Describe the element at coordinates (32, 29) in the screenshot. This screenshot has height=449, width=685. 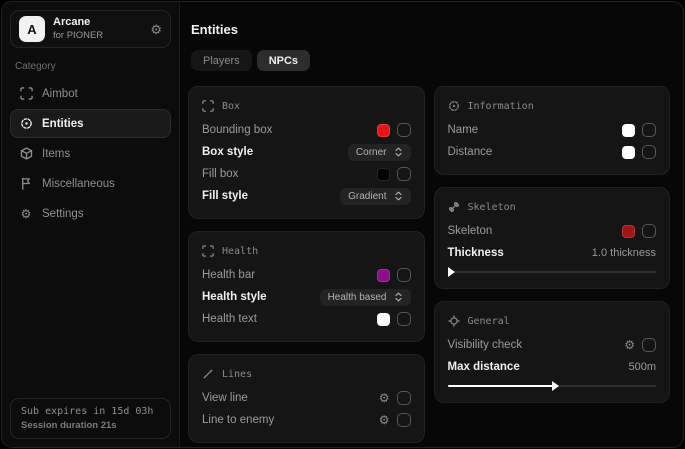
I see `app-logo: A` at that location.